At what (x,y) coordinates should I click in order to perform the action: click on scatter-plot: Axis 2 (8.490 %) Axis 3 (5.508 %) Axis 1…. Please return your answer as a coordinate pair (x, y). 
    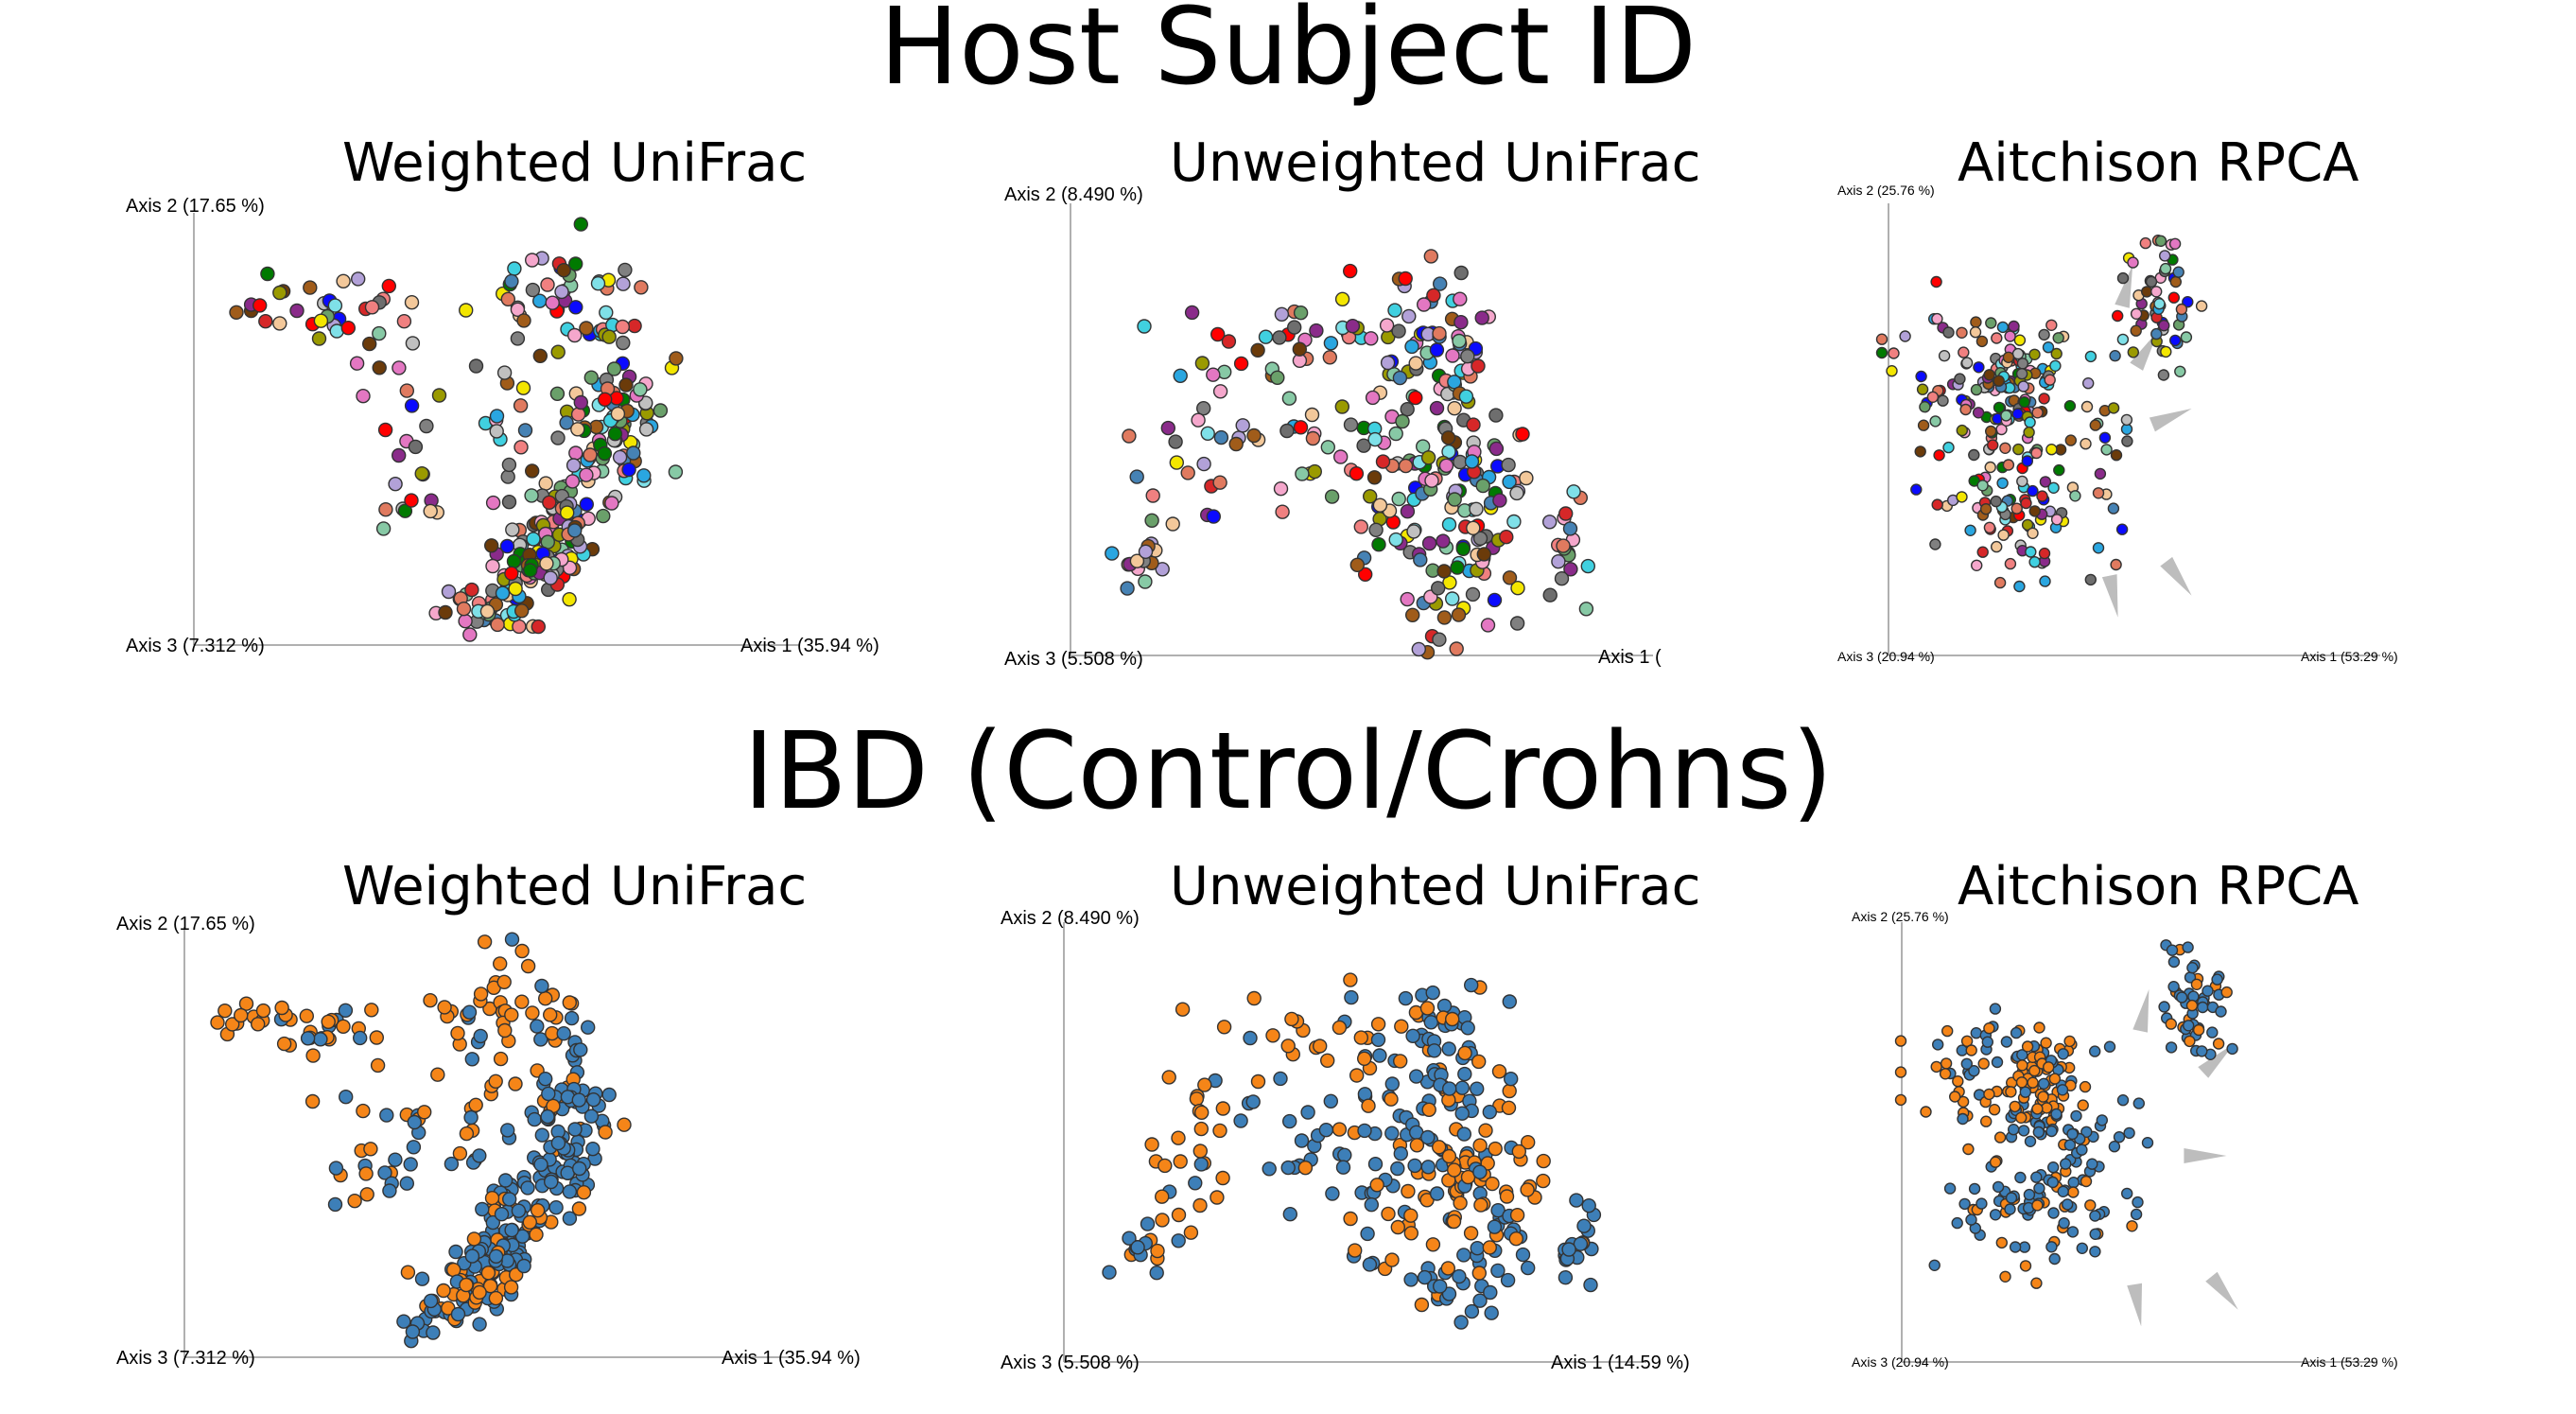
    Looking at the image, I should click on (1330, 427).